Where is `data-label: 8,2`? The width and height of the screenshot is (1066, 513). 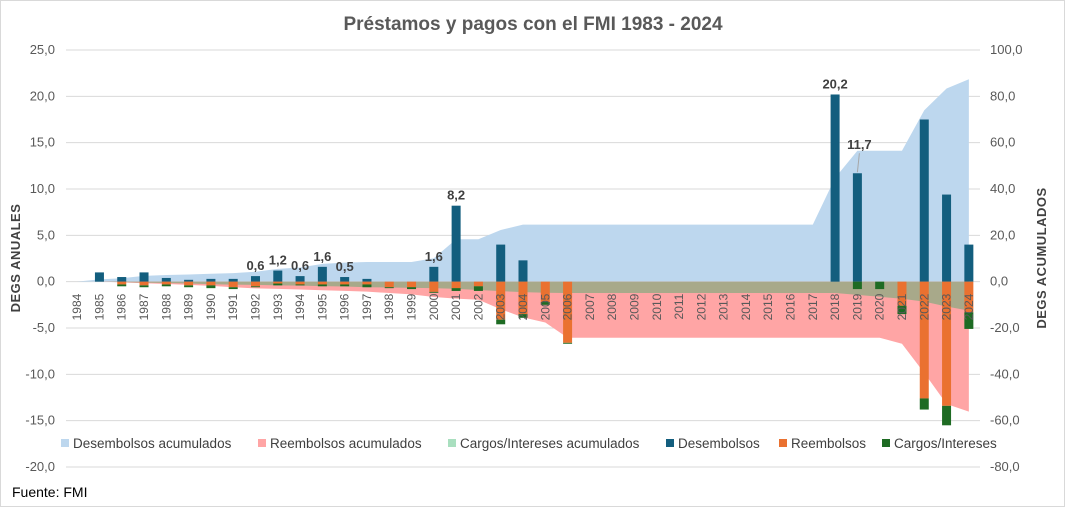
data-label: 8,2 is located at coordinates (456, 195).